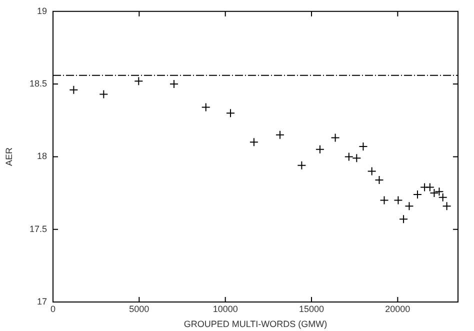 Image resolution: width=474 pixels, height=331 pixels. I want to click on y-tick-label: 17.5, so click(38, 229).